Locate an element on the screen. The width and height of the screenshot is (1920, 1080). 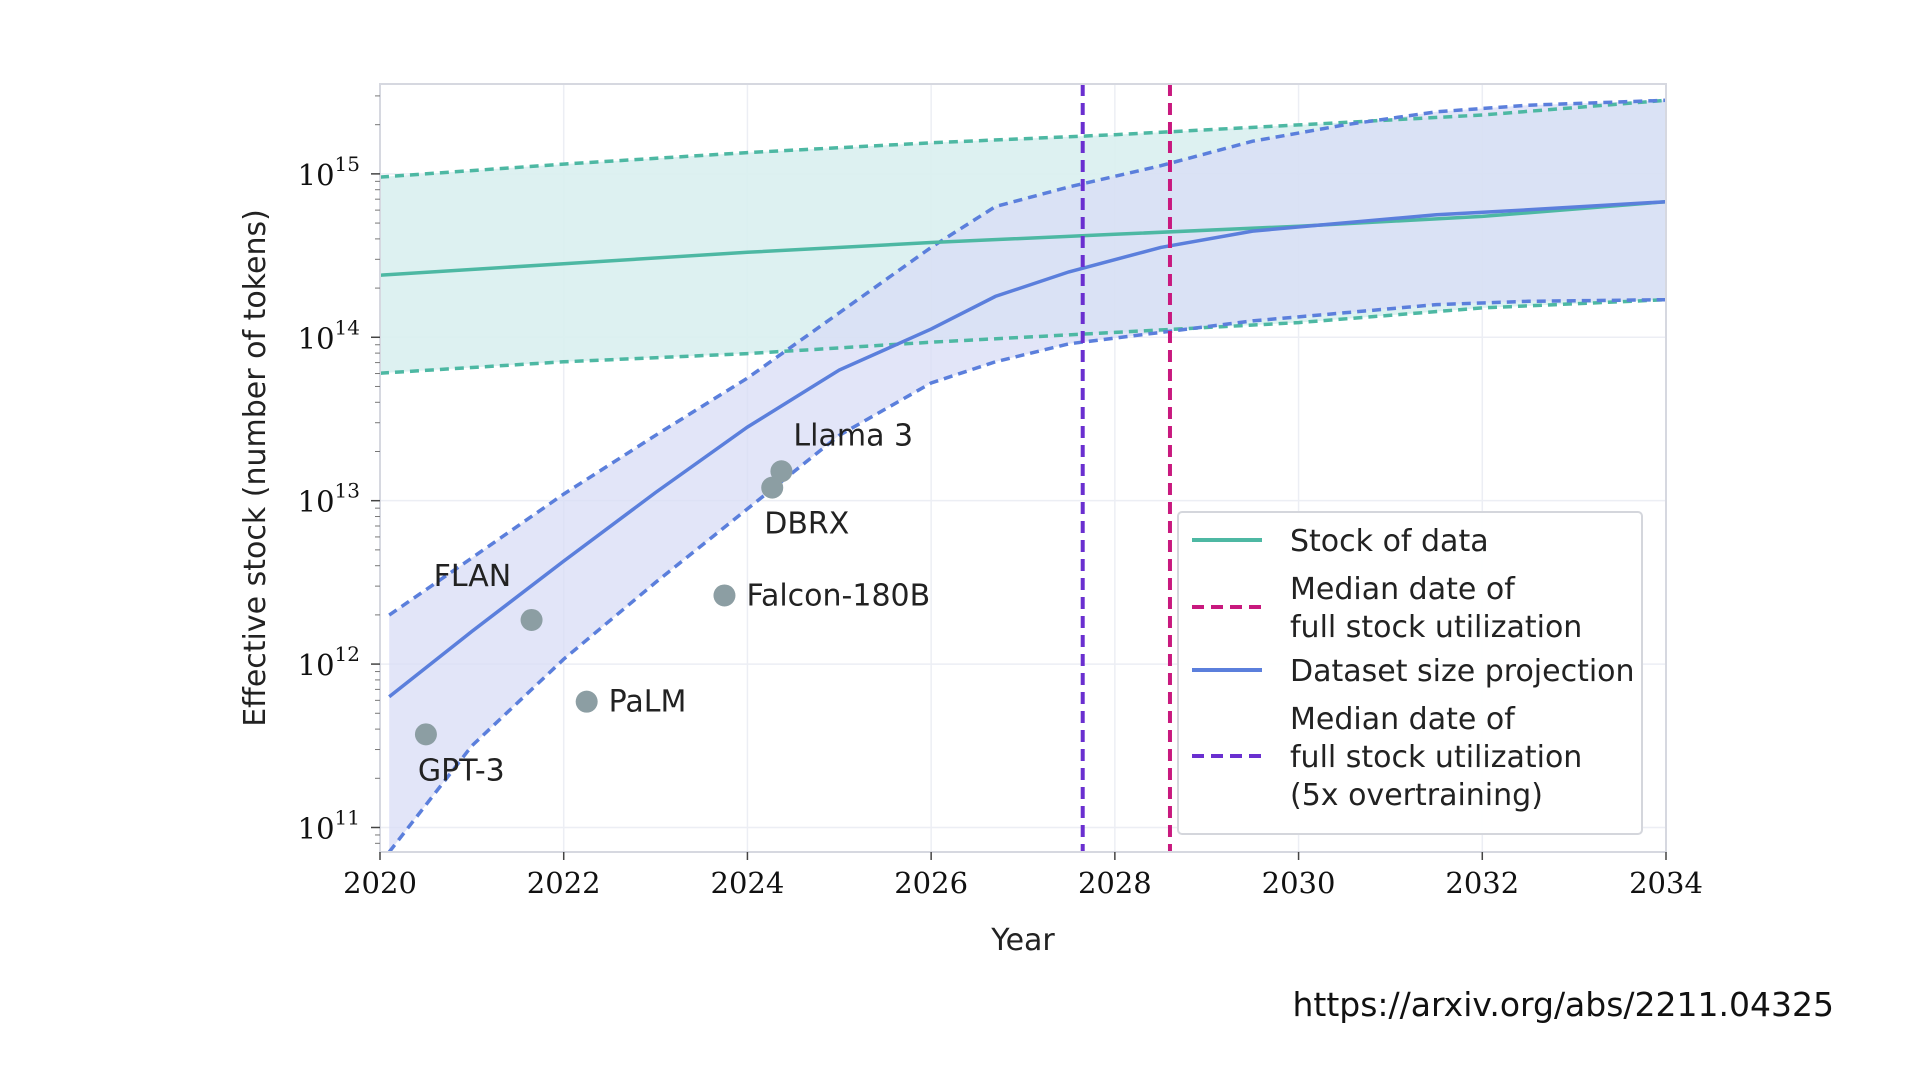
source-url: https://arxiv.org/abs/2211.04325 is located at coordinates (1563, 1004).